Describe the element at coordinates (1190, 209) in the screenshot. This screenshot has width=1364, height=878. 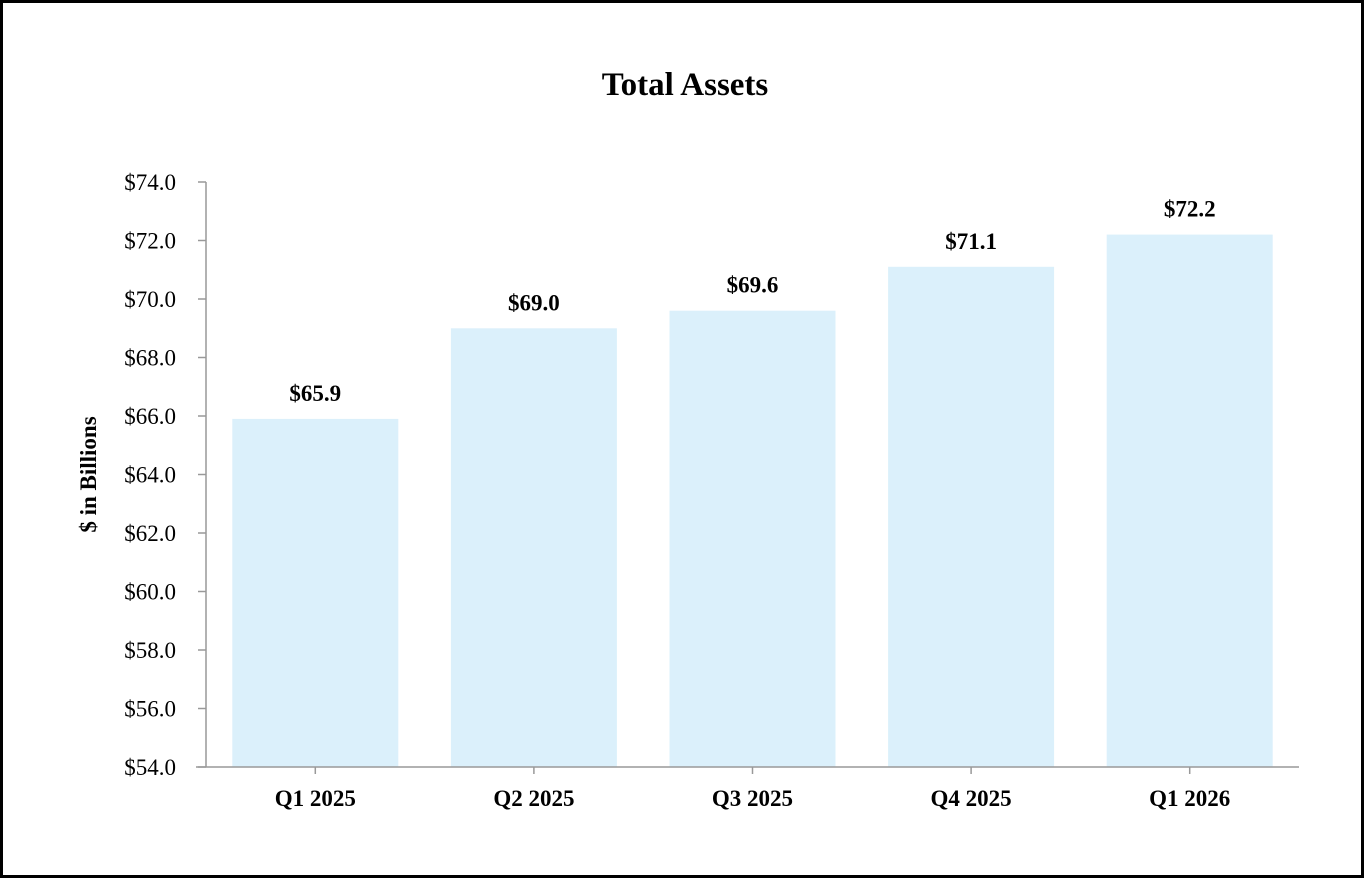
I see `data-label-5: $72.2` at that location.